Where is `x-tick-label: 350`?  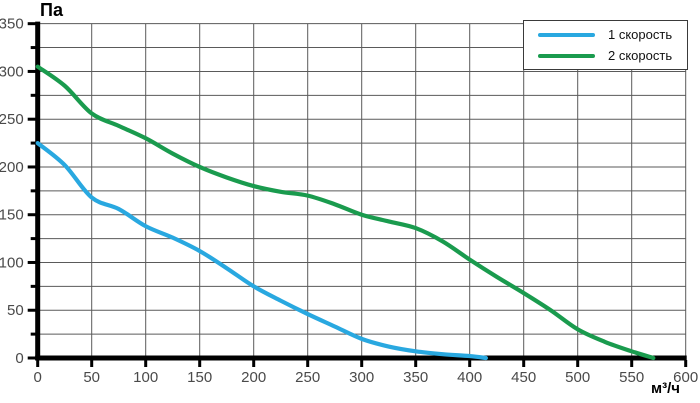
x-tick-label: 350 is located at coordinates (415, 377).